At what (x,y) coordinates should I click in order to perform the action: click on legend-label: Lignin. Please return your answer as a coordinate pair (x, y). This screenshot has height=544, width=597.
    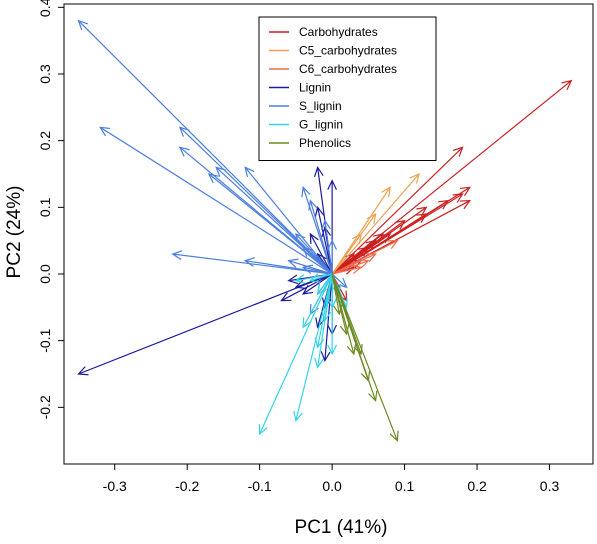
    Looking at the image, I should click on (315, 88).